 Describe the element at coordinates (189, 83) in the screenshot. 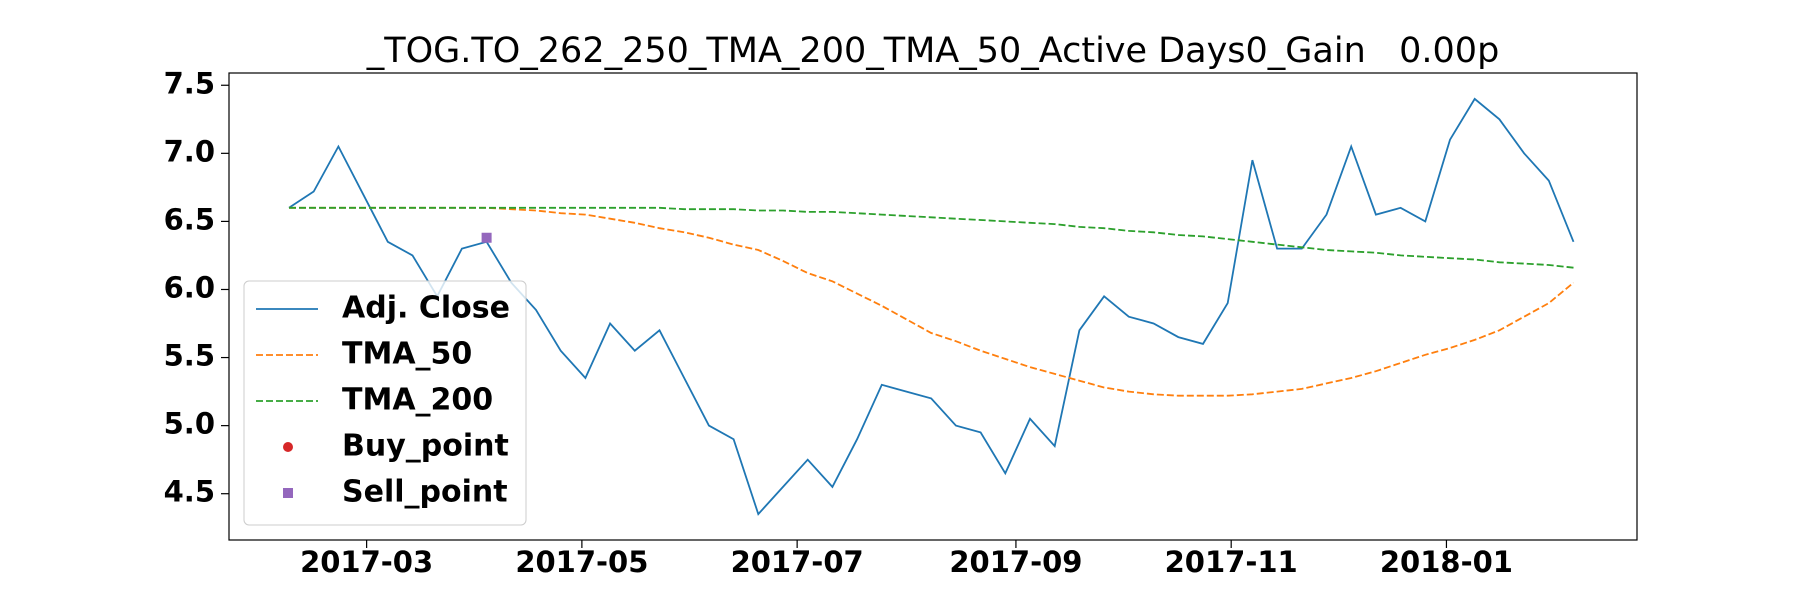

I see `y-tick-label: 7.5` at that location.